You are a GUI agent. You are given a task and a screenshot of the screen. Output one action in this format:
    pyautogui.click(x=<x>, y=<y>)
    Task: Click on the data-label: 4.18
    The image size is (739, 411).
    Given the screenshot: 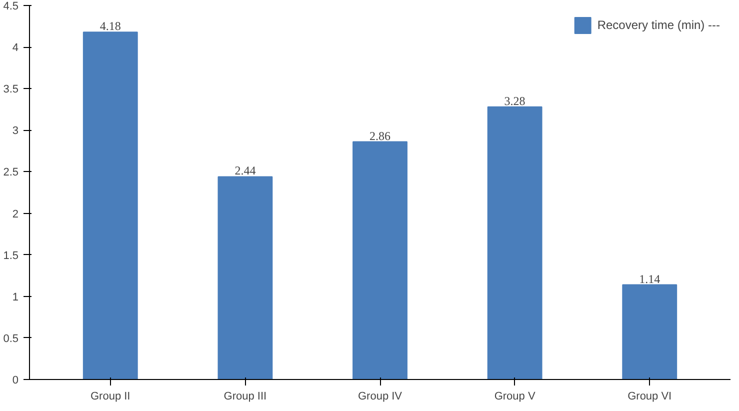 What is the action you would take?
    pyautogui.click(x=110, y=26)
    